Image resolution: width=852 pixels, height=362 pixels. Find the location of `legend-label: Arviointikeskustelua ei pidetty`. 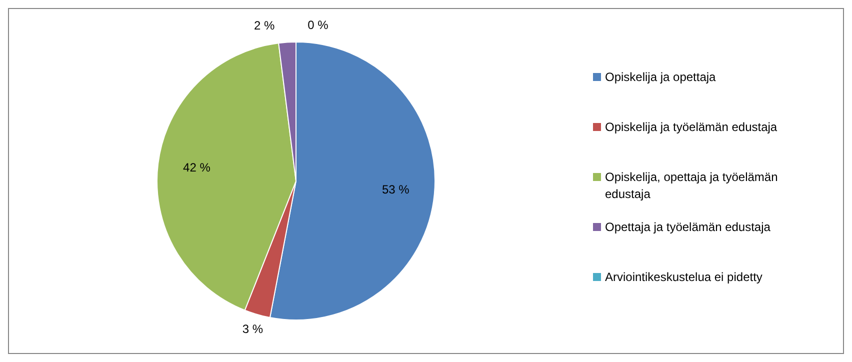

legend-label: Arviointikeskustelua ei pidetty is located at coordinates (683, 277).